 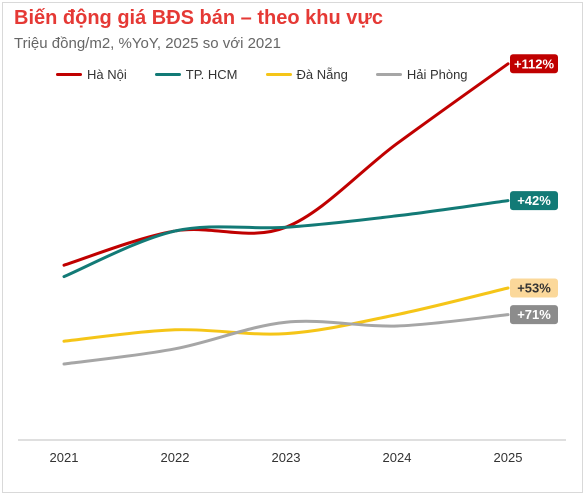 I want to click on legend-item-hai-phong: Hải Phòng, so click(x=421, y=74).